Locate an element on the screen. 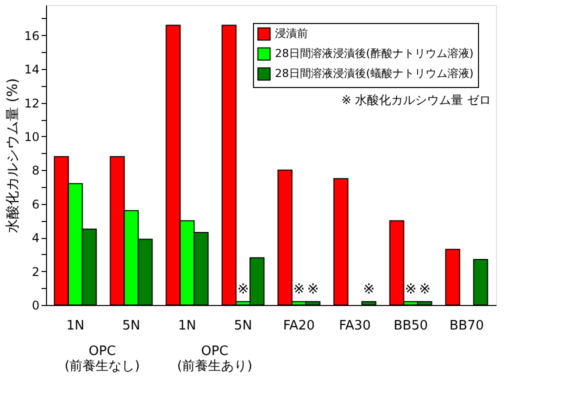  y-tick-label: 6 is located at coordinates (36, 204).